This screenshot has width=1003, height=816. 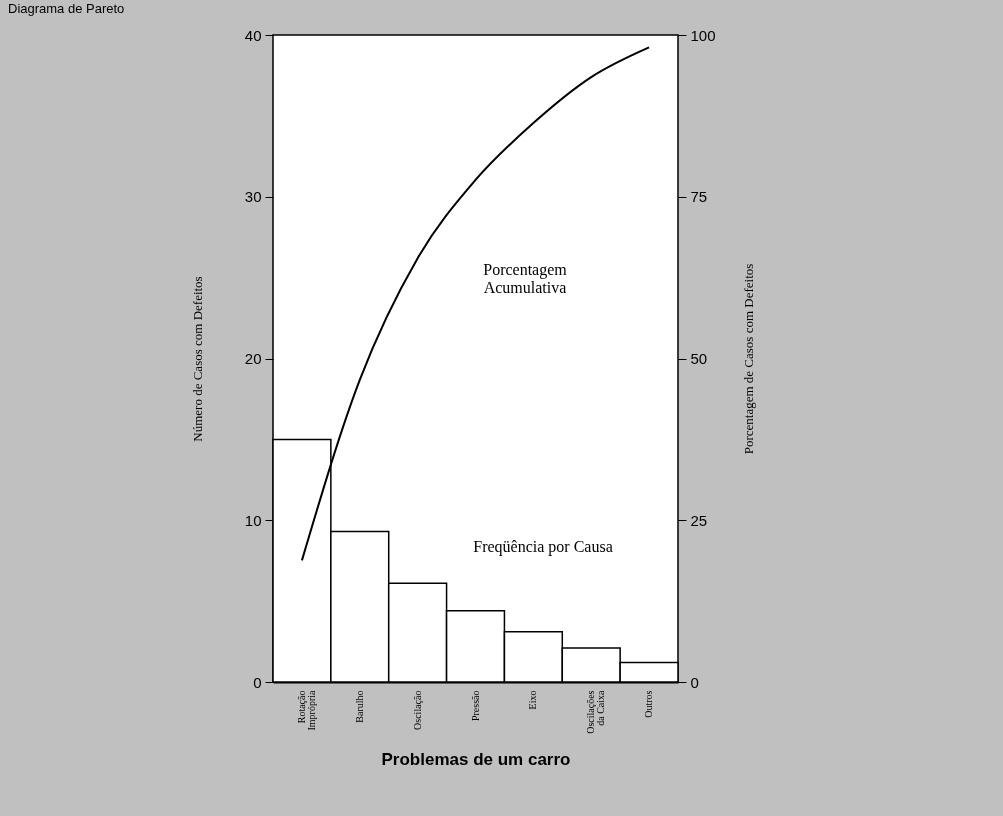 What do you see at coordinates (703, 35) in the screenshot?
I see `y2-tick-label: 100` at bounding box center [703, 35].